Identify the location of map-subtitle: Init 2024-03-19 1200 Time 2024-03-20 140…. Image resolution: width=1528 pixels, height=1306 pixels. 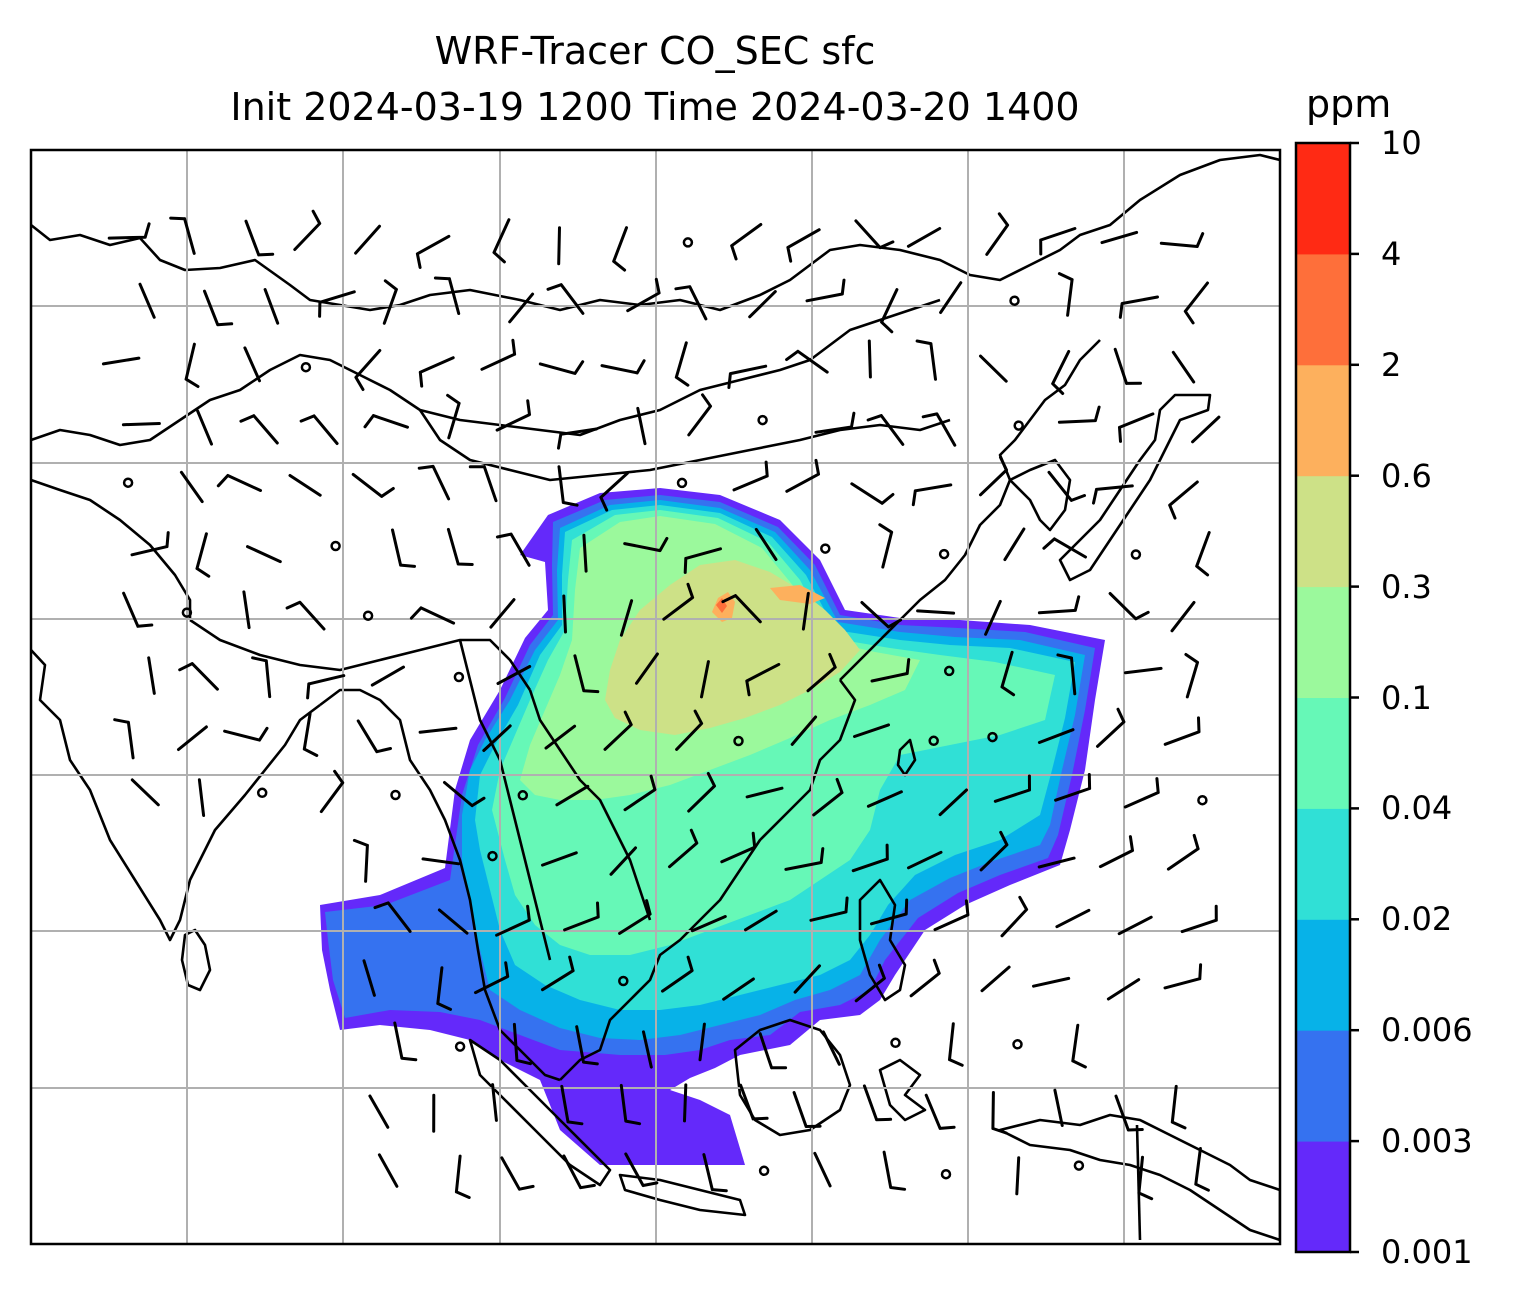
(655, 107).